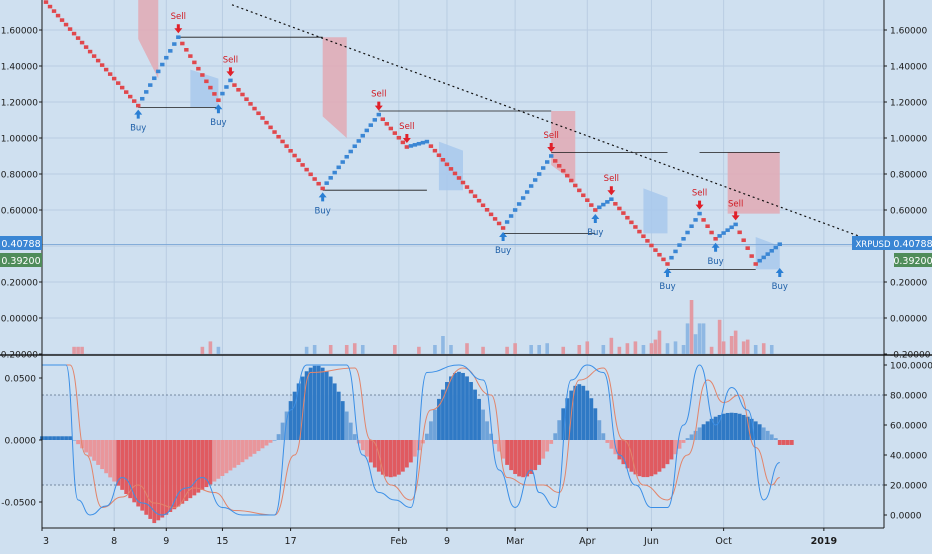  I want to click on last-price-text-left: 0.40788, so click(20, 244).